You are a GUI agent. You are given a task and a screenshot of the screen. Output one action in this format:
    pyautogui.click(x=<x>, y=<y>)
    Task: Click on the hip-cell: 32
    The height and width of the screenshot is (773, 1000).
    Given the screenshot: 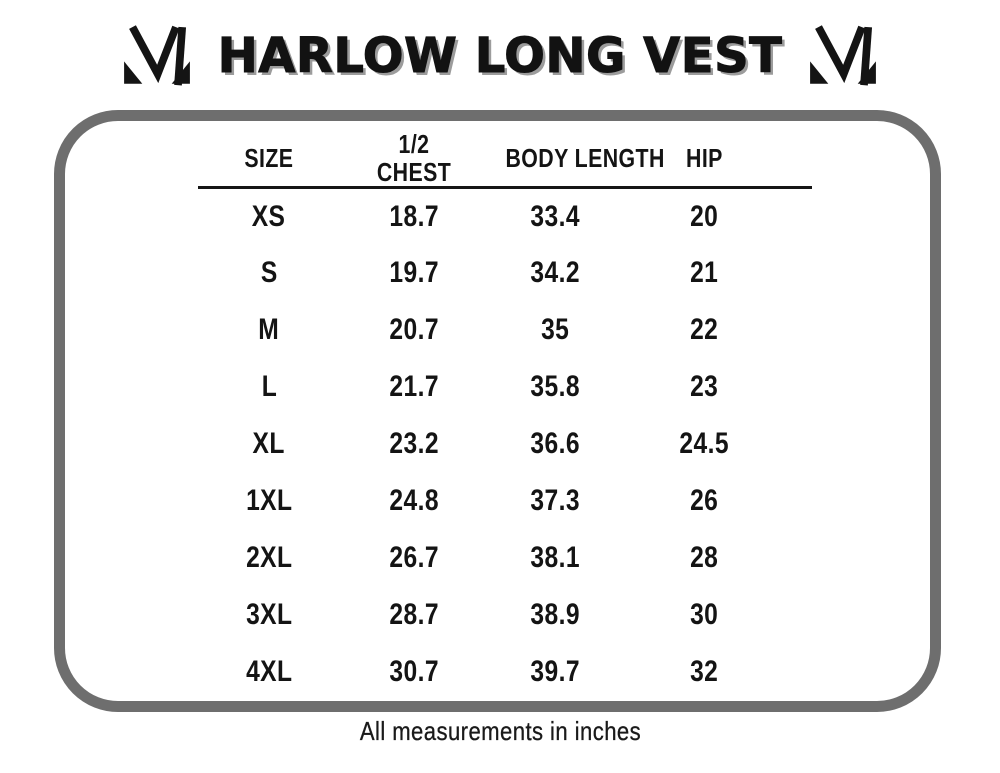 What is the action you would take?
    pyautogui.click(x=704, y=672)
    